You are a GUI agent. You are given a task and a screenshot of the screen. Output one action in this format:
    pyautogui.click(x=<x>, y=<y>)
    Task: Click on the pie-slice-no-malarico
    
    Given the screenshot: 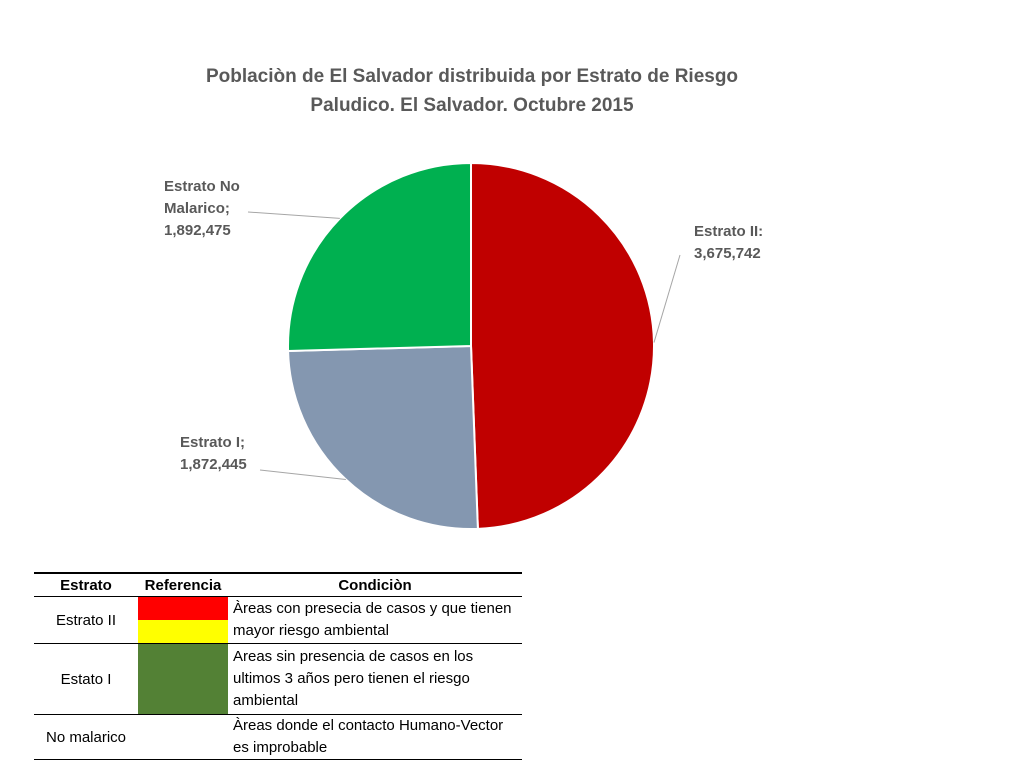 What is the action you would take?
    pyautogui.click(x=379, y=257)
    